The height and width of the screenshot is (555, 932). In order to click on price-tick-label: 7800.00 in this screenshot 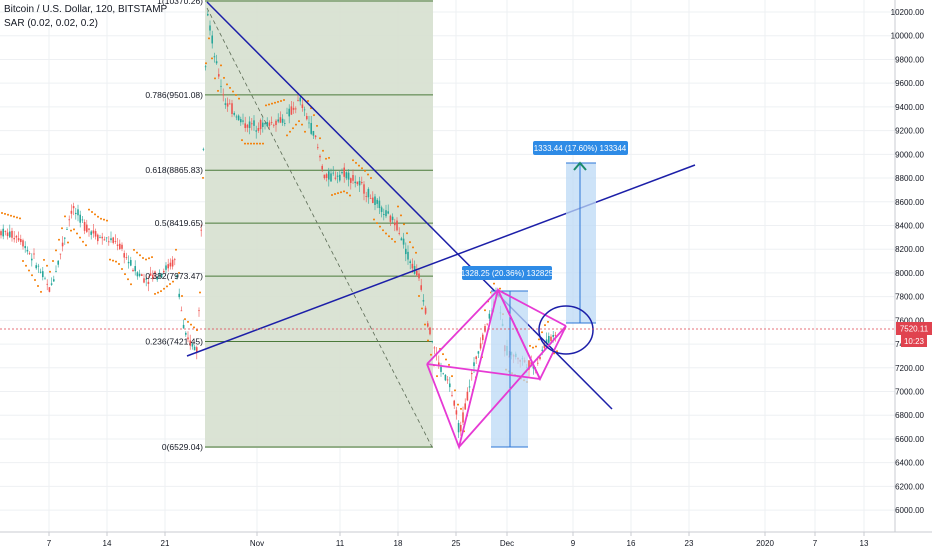, I will do `click(909, 297)`.